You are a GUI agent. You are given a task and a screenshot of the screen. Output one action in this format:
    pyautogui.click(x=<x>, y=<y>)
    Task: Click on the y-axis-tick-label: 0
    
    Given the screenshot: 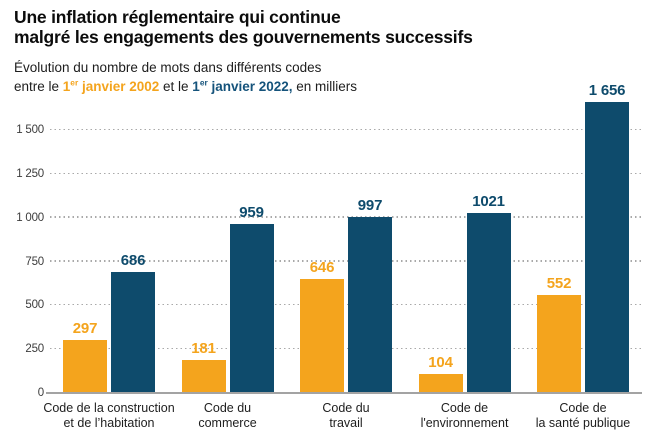 What is the action you would take?
    pyautogui.click(x=40, y=393)
    